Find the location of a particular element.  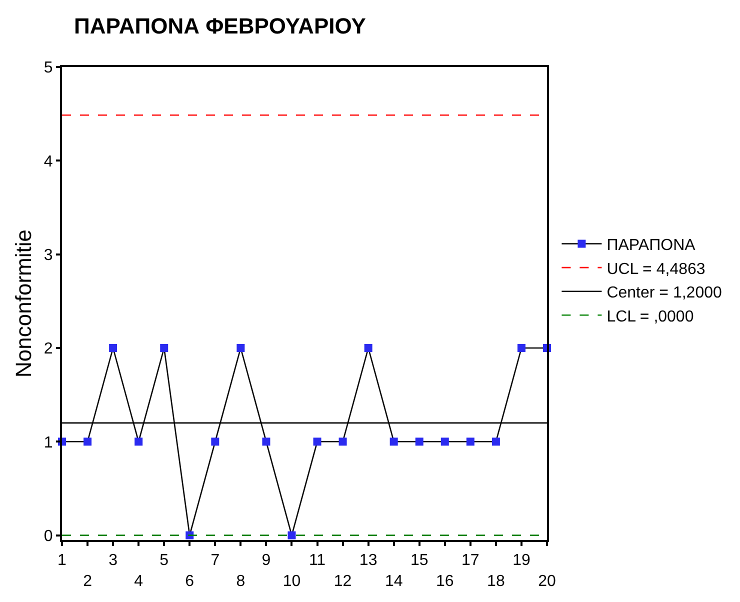

x-tick-label: 13 is located at coordinates (368, 561).